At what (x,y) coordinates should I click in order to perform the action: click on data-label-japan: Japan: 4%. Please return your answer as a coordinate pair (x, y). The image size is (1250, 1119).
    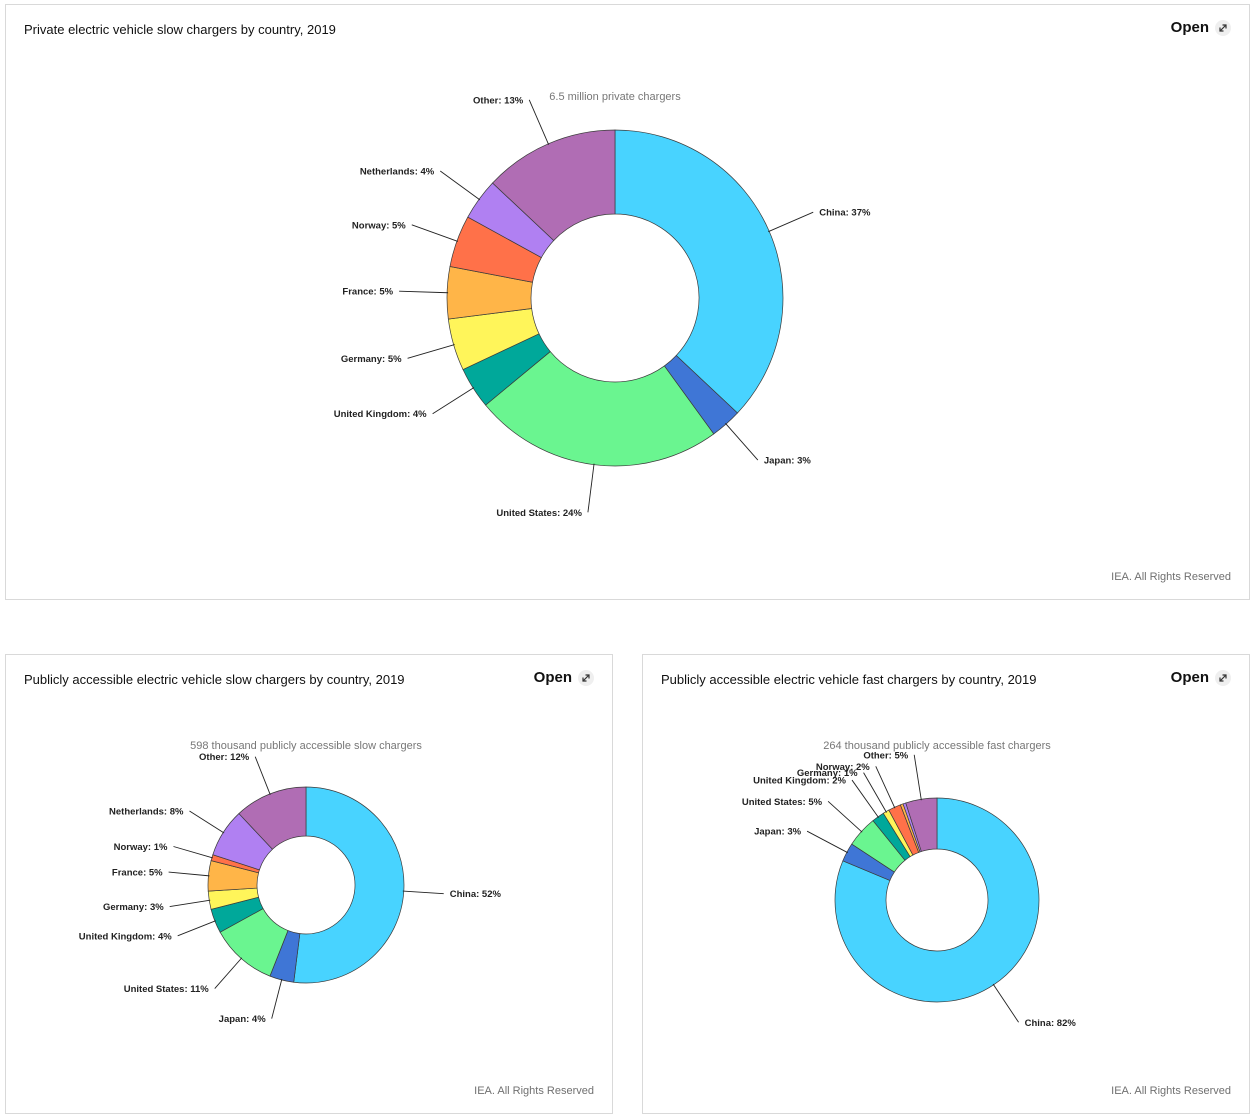
    Looking at the image, I should click on (243, 1019).